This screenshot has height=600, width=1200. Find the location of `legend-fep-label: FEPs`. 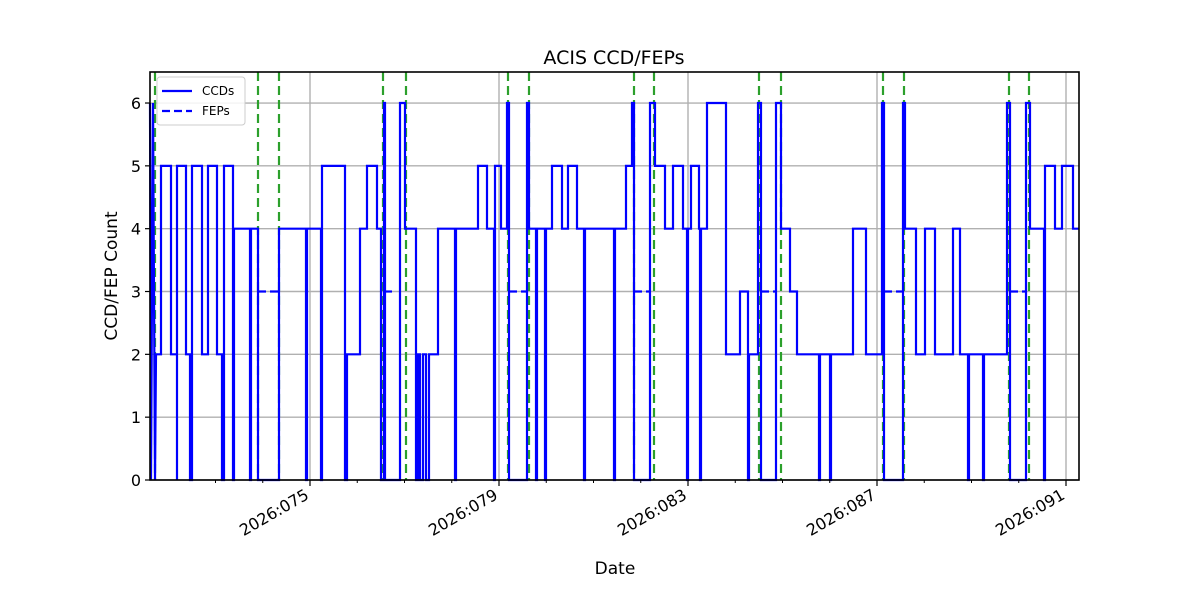

legend-fep-label: FEPs is located at coordinates (216, 111).